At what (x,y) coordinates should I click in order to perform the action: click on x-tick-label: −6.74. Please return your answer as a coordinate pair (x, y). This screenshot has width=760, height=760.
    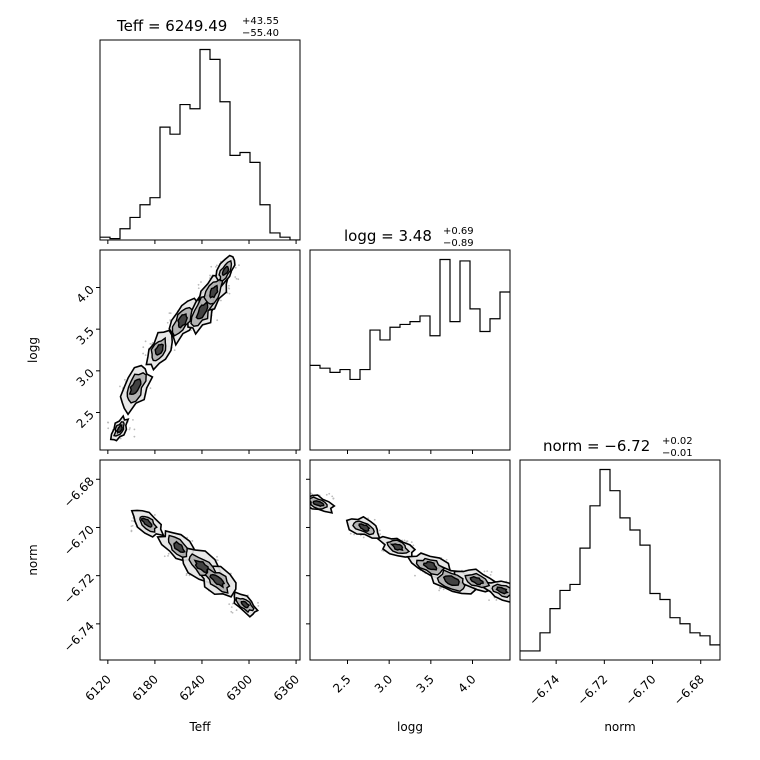
    Looking at the image, I should click on (544, 690).